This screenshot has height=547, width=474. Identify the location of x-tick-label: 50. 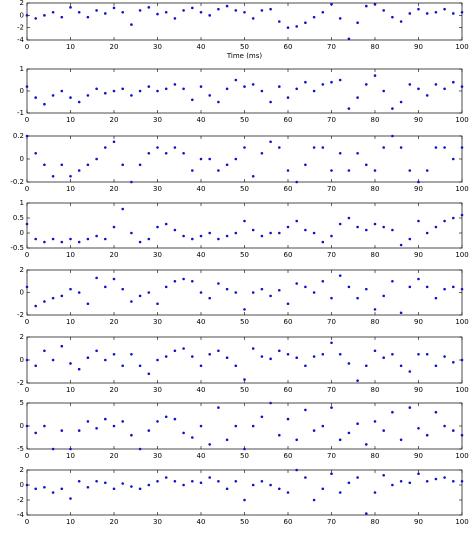
(244, 255).